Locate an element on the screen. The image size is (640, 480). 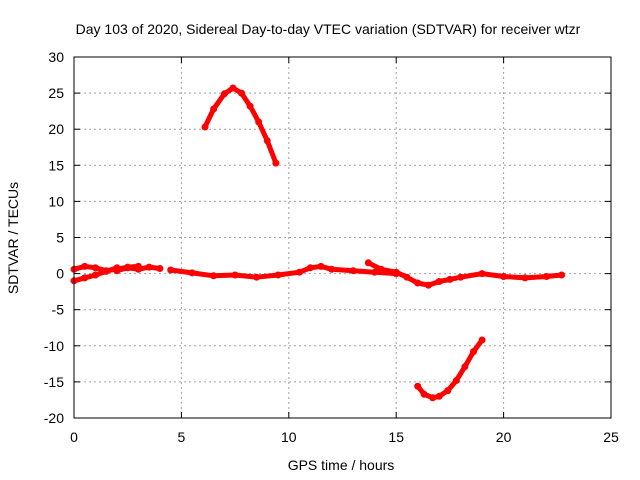
data-series-track-d is located at coordinates (283, 271).